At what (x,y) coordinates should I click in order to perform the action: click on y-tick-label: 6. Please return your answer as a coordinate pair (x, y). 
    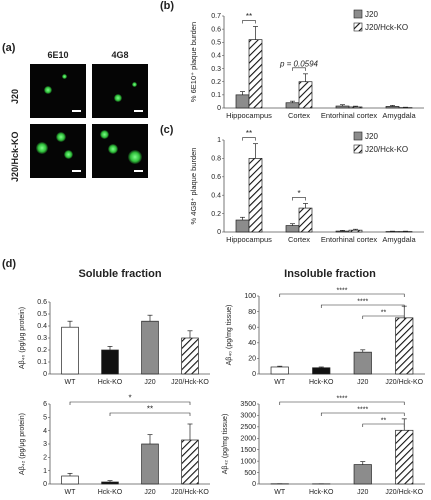
    Looking at the image, I should click on (45, 404).